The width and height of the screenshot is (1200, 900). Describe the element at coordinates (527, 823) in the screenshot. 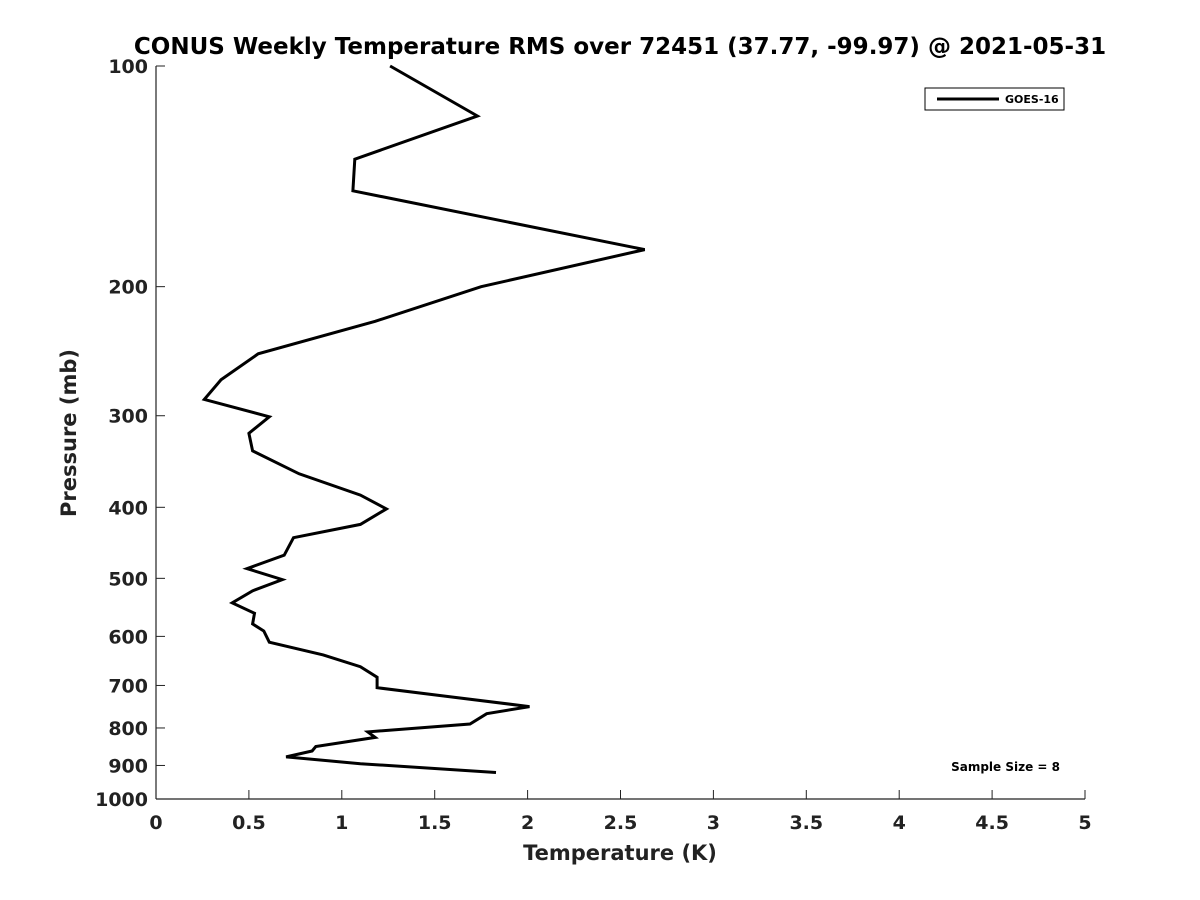

I see `x-tick-label: 2` at that location.